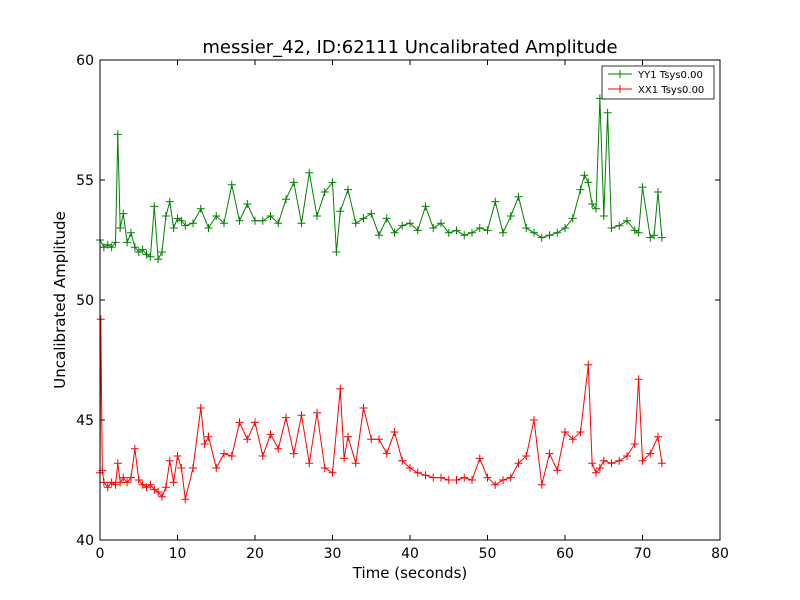 The height and width of the screenshot is (600, 800). Describe the element at coordinates (643, 554) in the screenshot. I see `x-tick-label: 70` at that location.